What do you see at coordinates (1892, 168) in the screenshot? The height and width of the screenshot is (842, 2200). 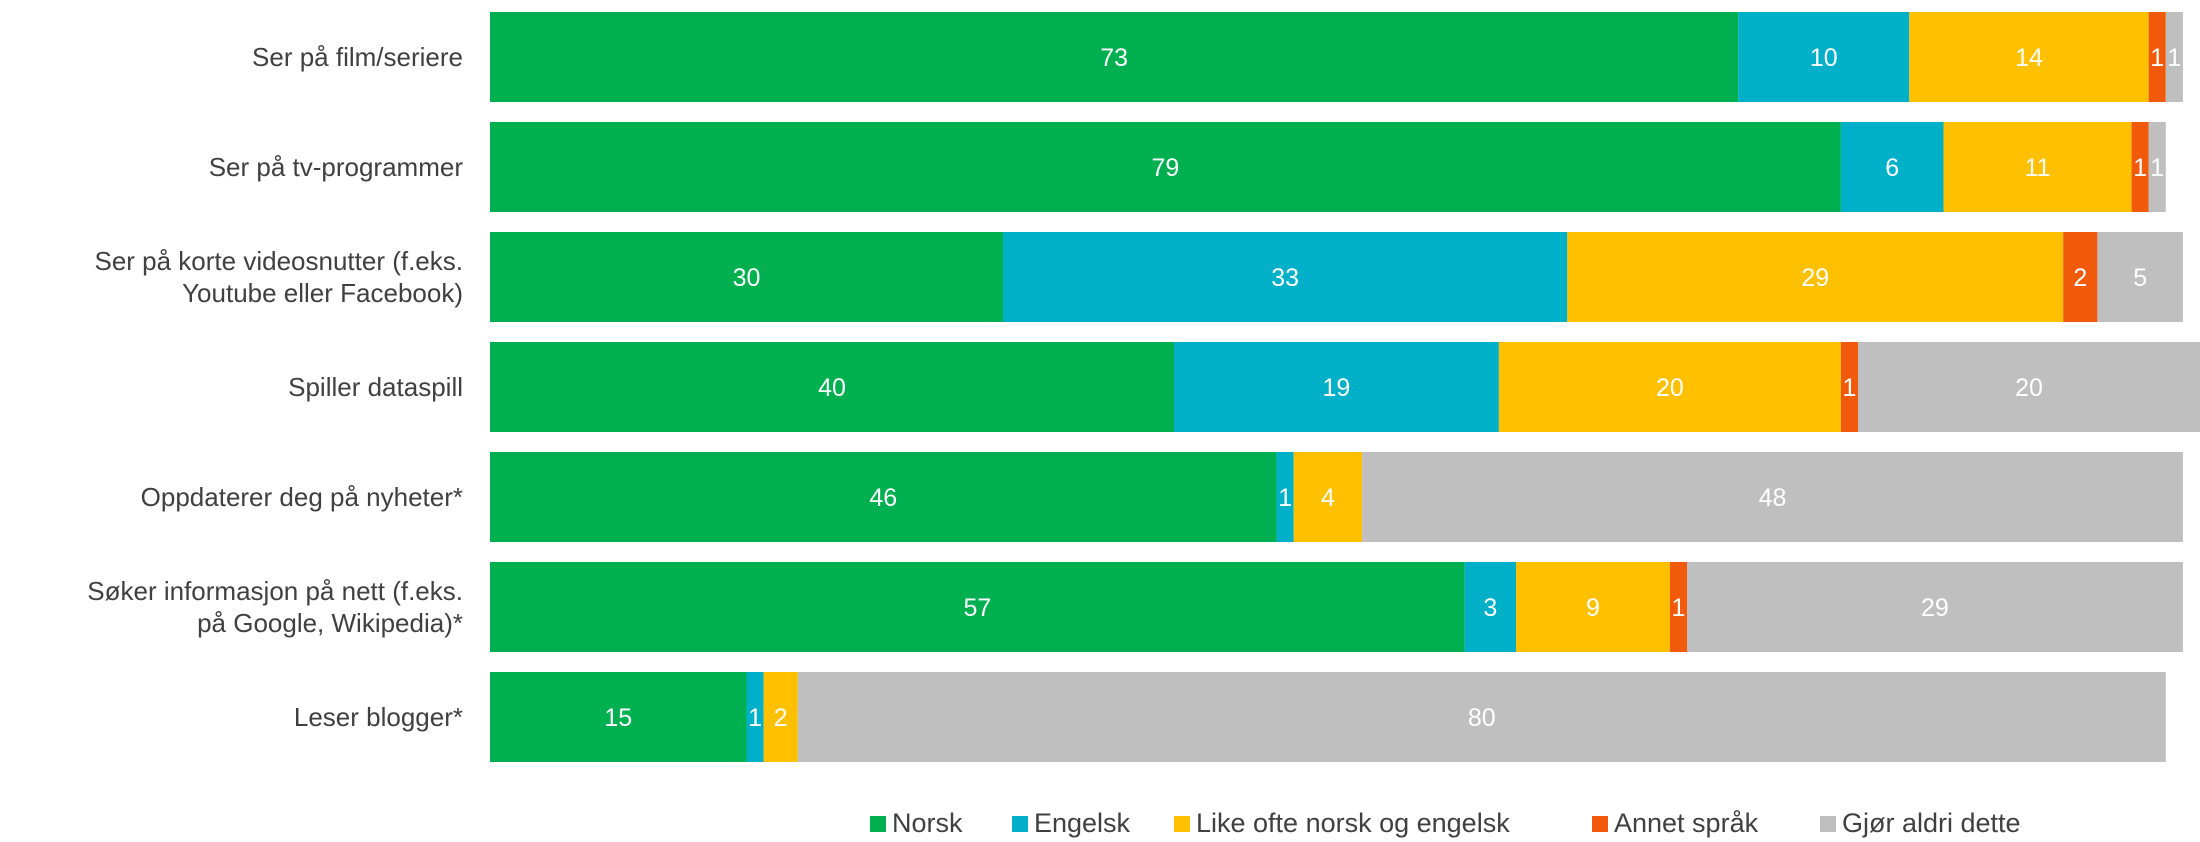 I see `data-label: 6` at bounding box center [1892, 168].